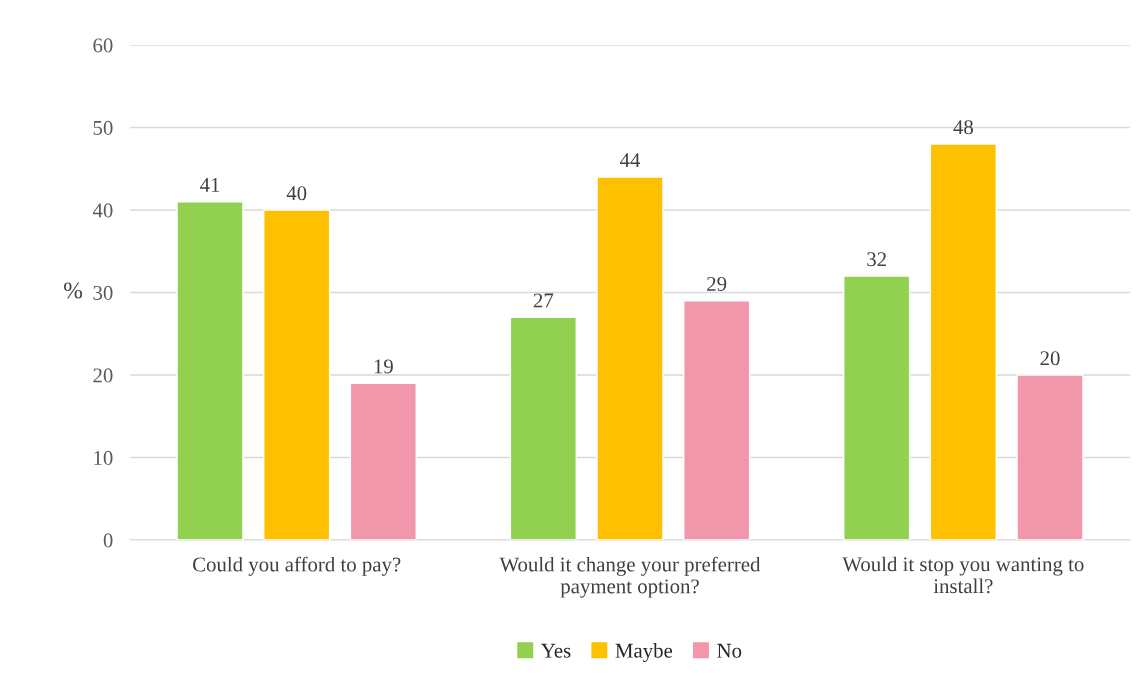 This screenshot has height=680, width=1148. What do you see at coordinates (103, 457) in the screenshot?
I see `y-tick-label: 10` at bounding box center [103, 457].